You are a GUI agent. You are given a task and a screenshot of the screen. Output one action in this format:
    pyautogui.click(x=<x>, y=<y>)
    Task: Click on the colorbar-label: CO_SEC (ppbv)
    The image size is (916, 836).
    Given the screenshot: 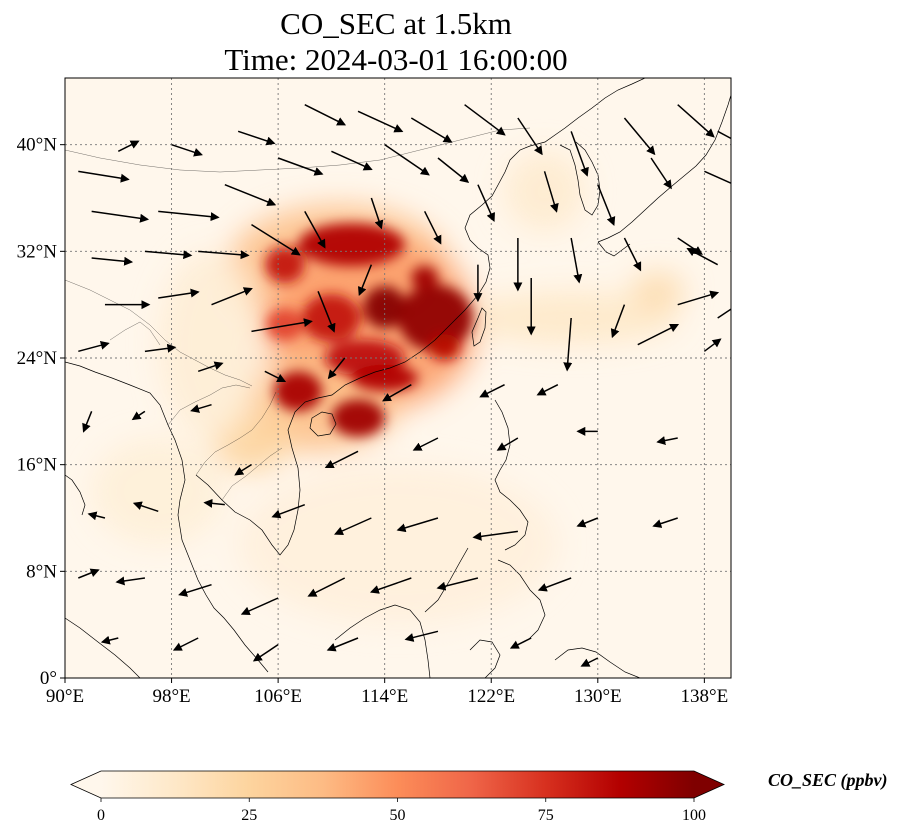 What is the action you would take?
    pyautogui.click(x=828, y=780)
    